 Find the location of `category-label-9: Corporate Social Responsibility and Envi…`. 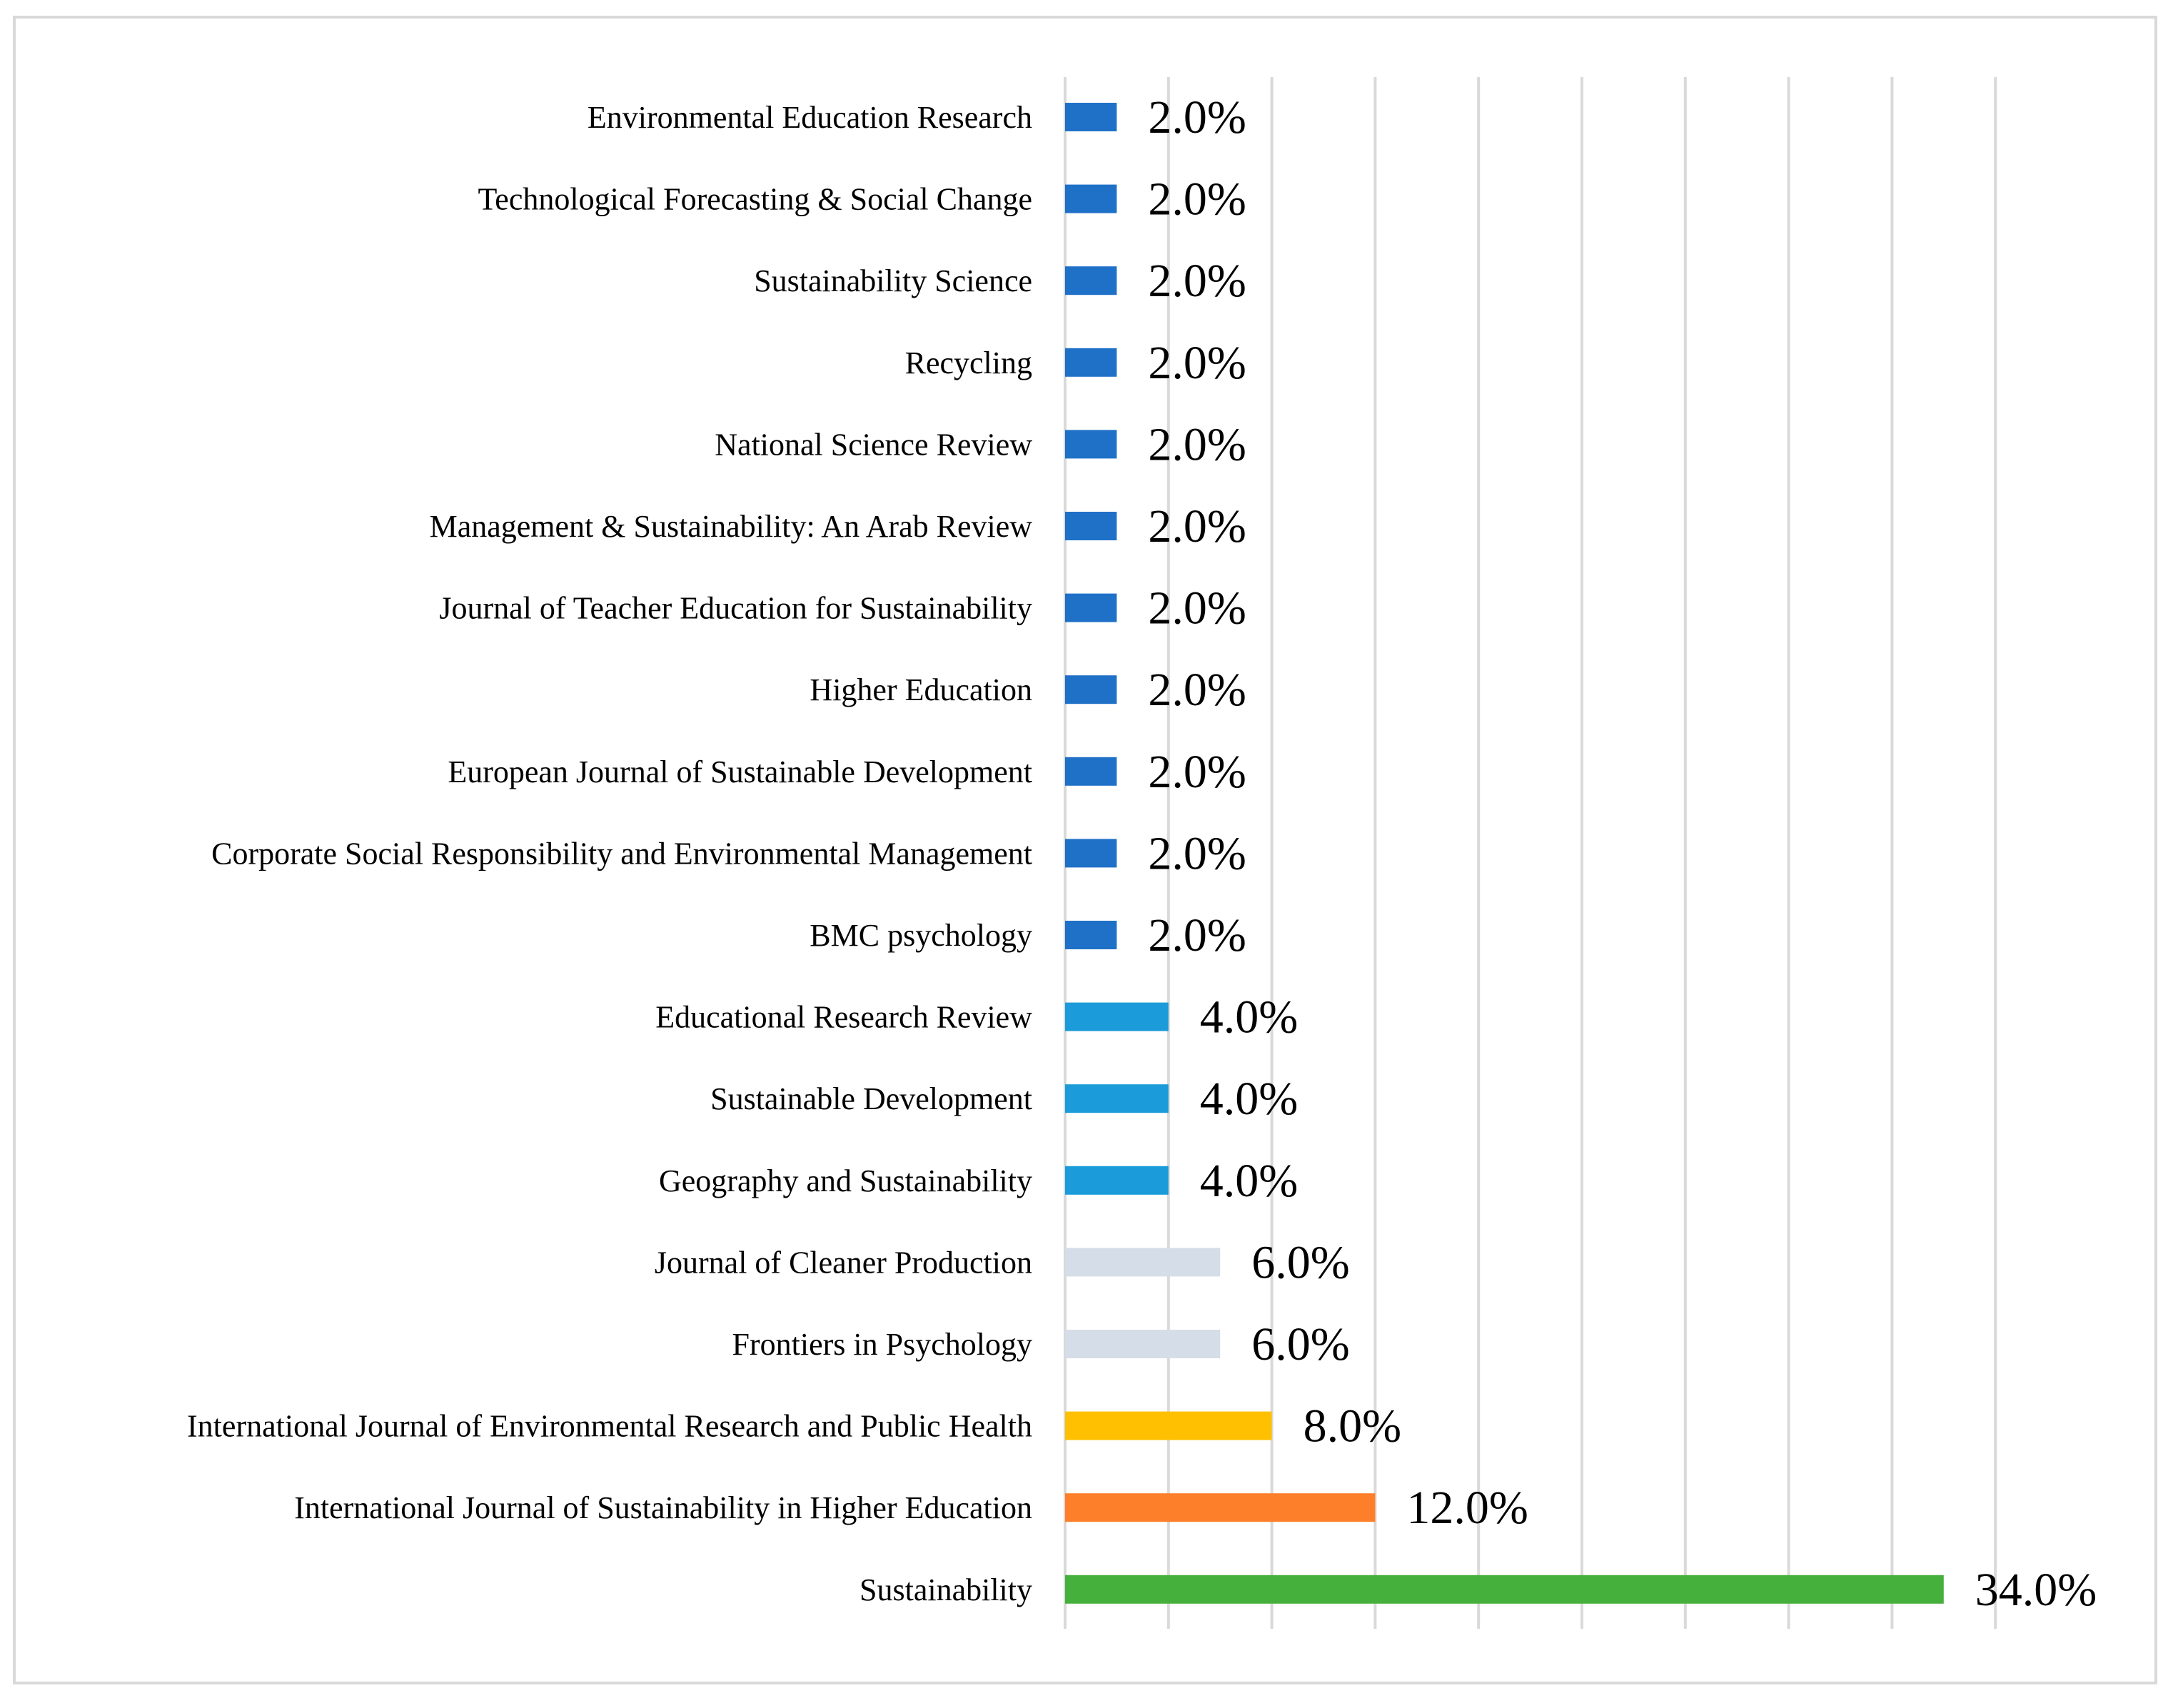

category-label-9: Corporate Social Responsibility and Envi… is located at coordinates (621, 853).